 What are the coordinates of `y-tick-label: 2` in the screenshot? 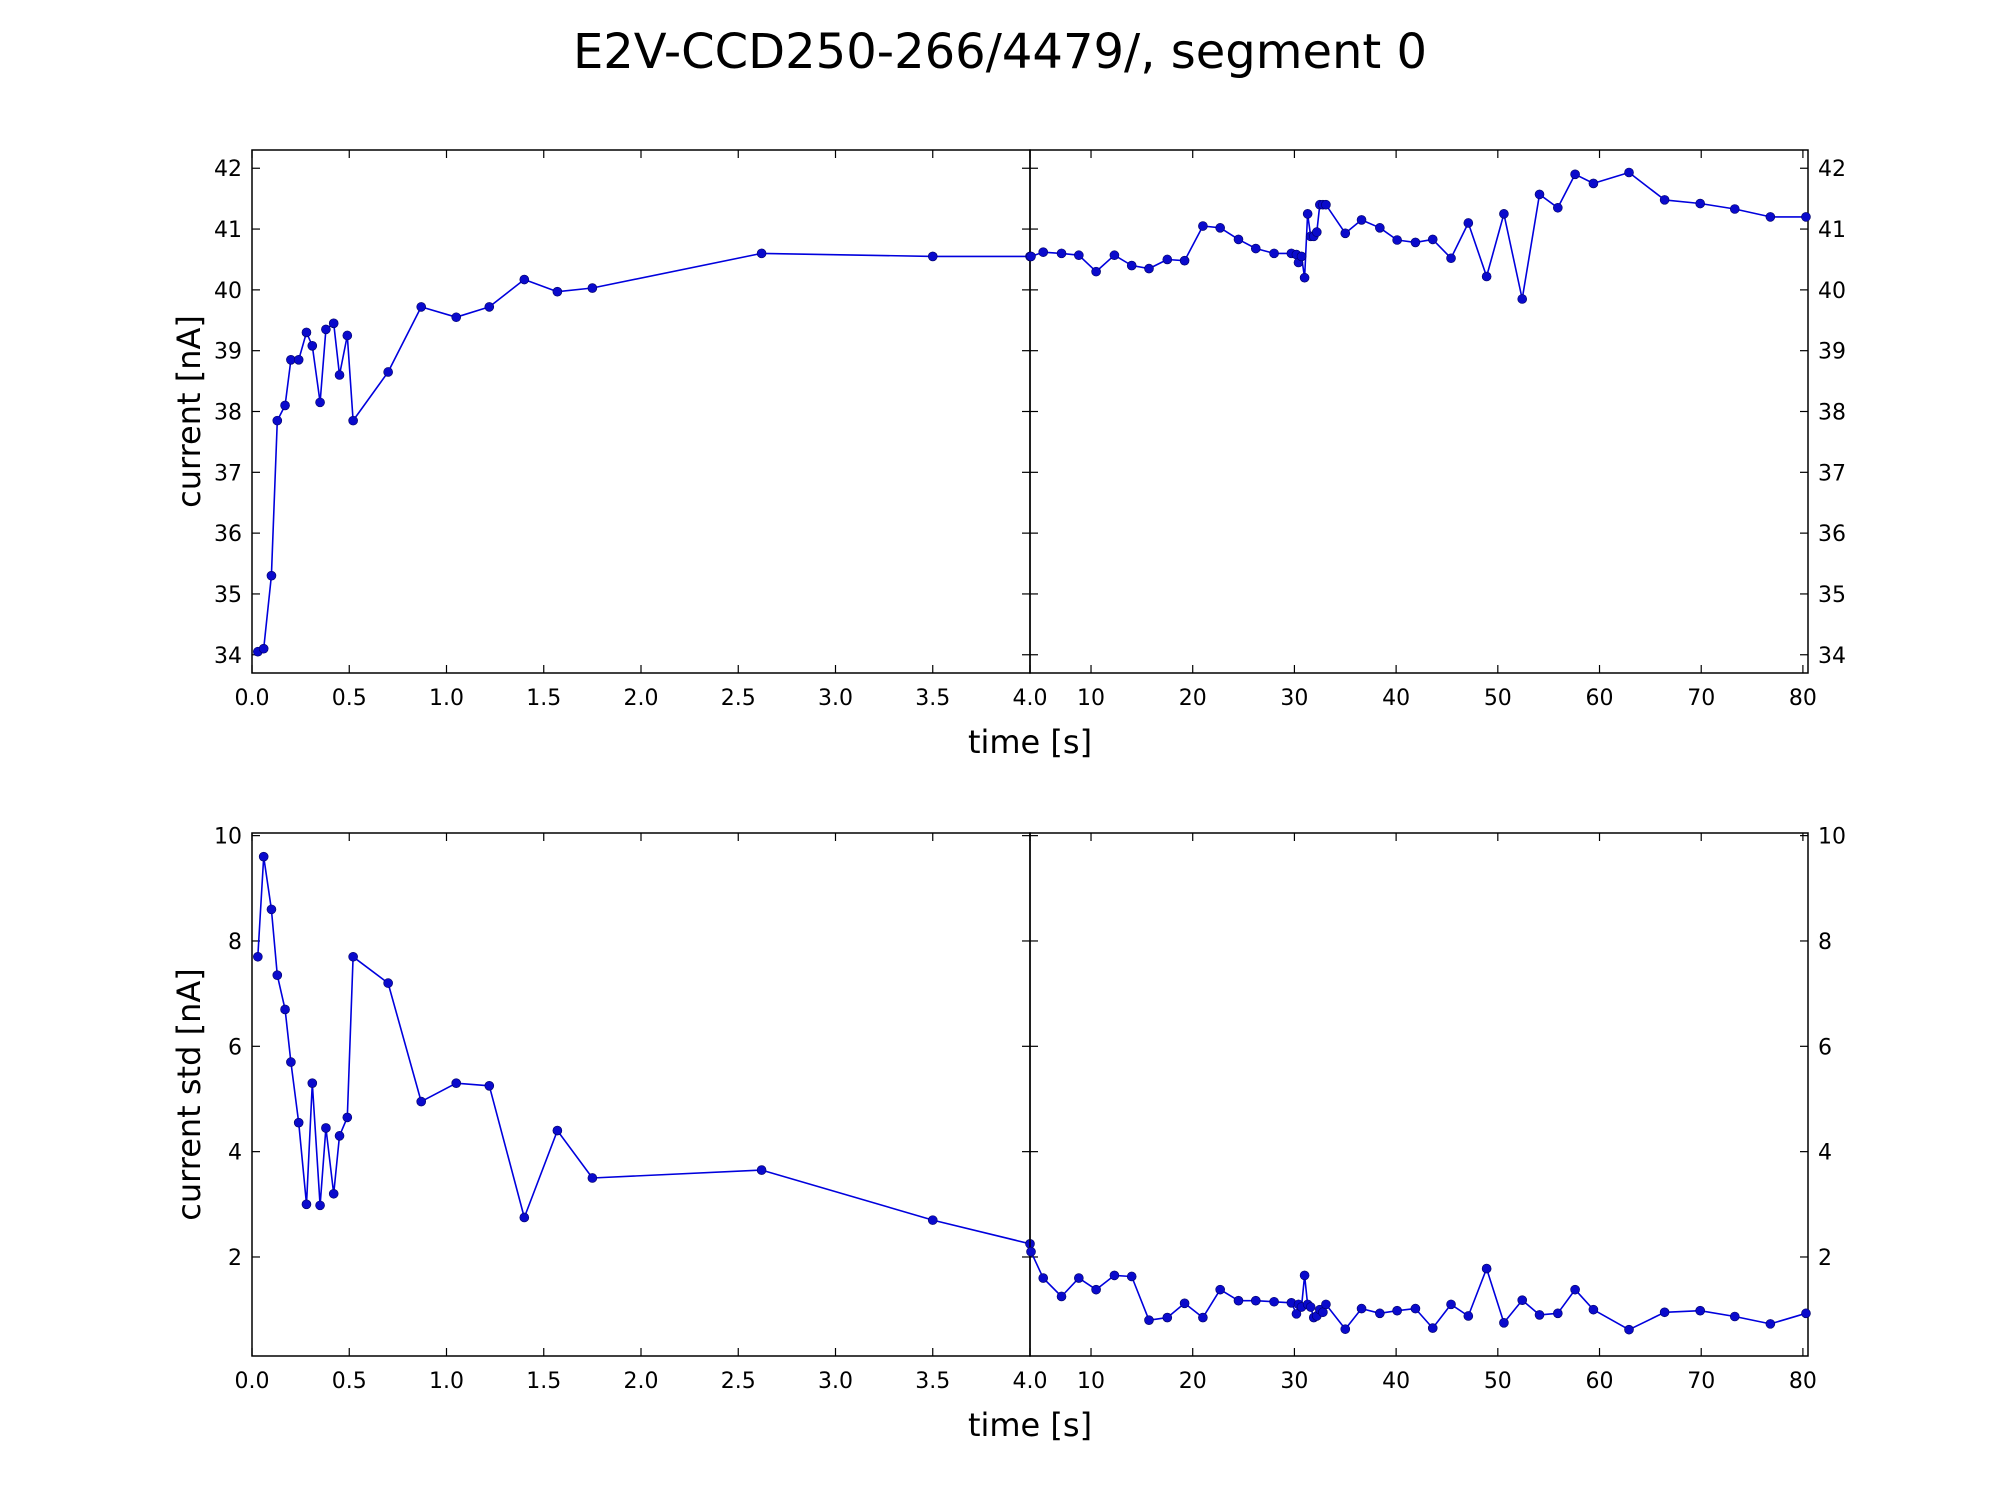 It's located at (1825, 1258).